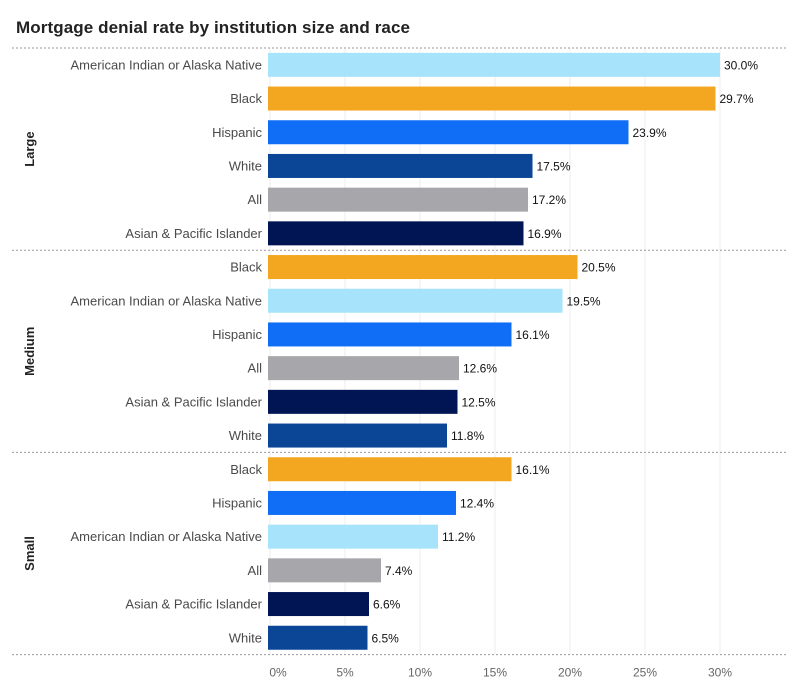 The height and width of the screenshot is (700, 800). What do you see at coordinates (720, 673) in the screenshot?
I see `x-tick-label: 30%` at bounding box center [720, 673].